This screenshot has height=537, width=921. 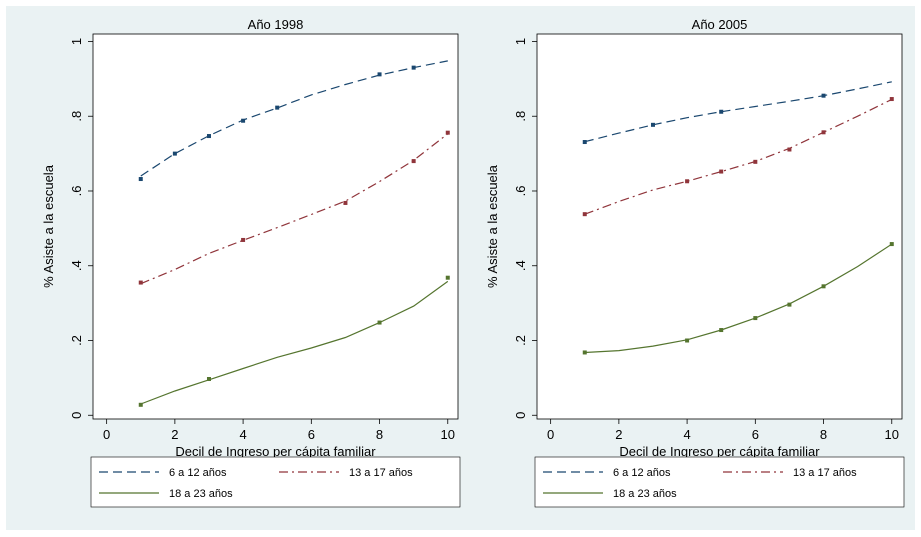 What do you see at coordinates (276, 24) in the screenshot?
I see `chart-title: Año 1998` at bounding box center [276, 24].